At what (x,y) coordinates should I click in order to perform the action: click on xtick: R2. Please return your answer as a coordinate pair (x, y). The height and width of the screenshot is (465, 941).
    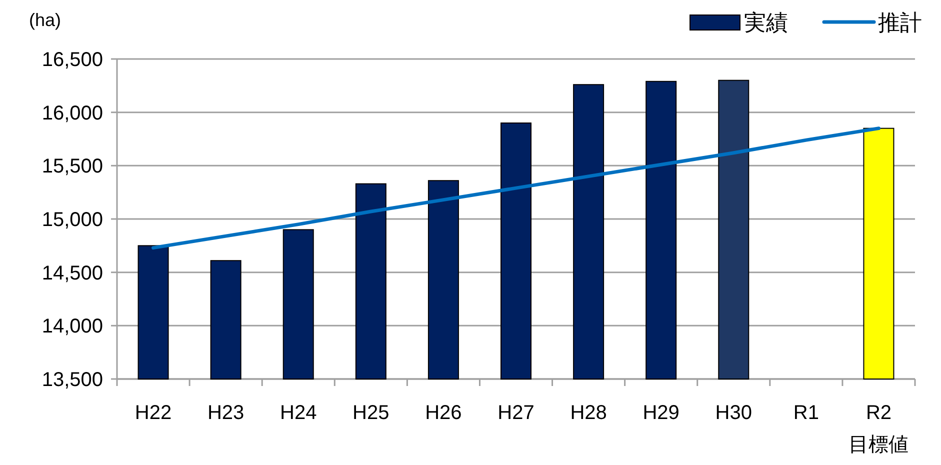
    Looking at the image, I should click on (879, 413).